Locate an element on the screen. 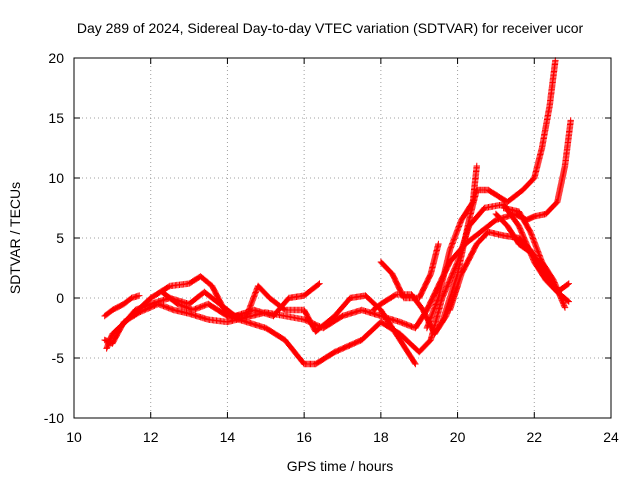  x-tick-label: 22 is located at coordinates (534, 437).